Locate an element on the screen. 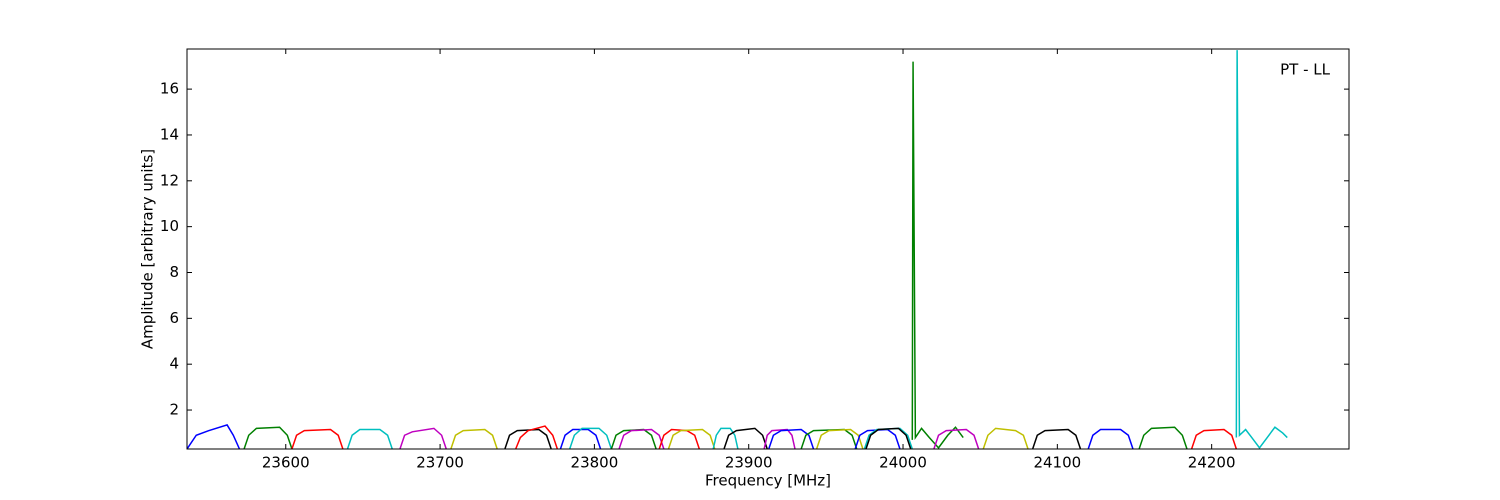  x-axis-label: Frequency [MHz] is located at coordinates (768, 481).